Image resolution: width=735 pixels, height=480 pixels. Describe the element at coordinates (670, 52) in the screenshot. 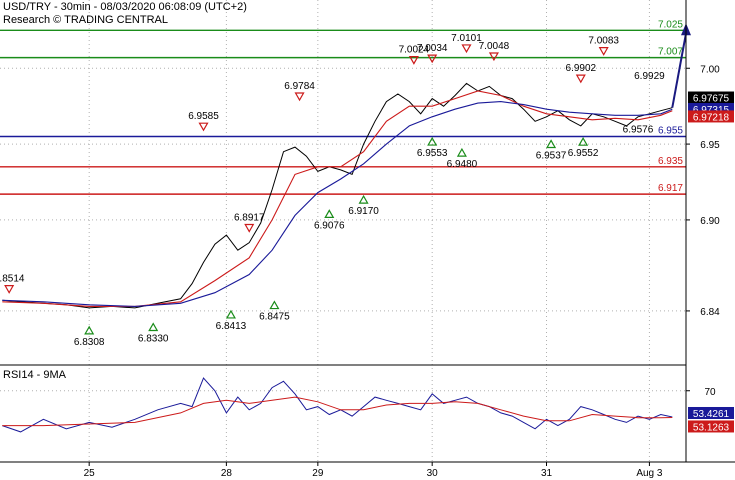

I see `level-label: 7.007` at that location.